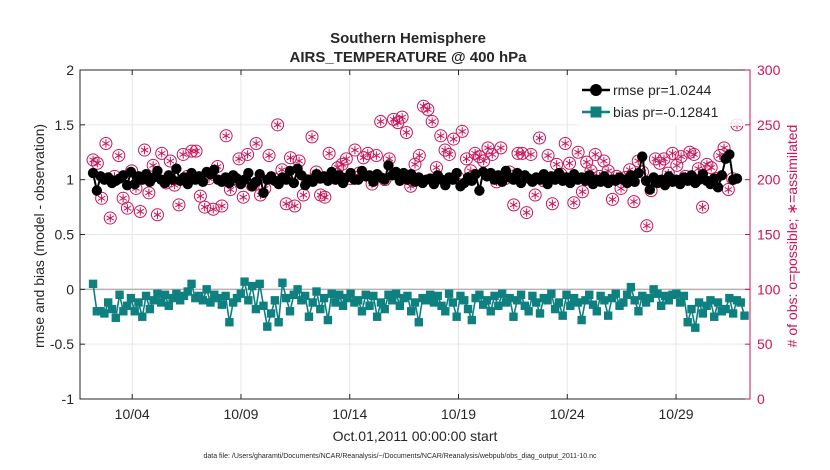 The image size is (830, 470). I want to click on y-tick-label-right: 50, so click(765, 344).